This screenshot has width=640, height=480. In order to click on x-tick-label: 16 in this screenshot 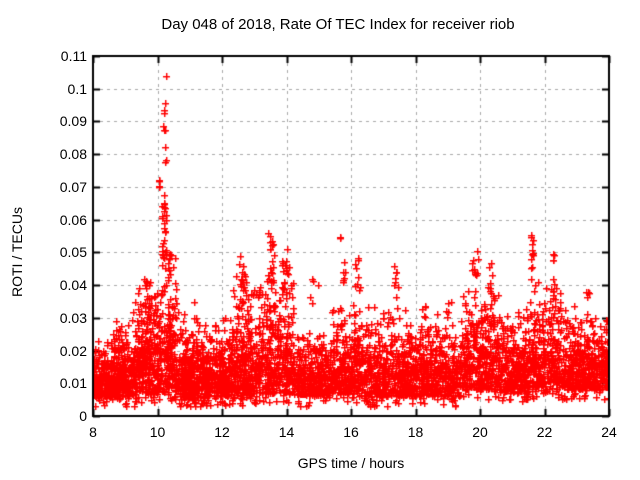, I will do `click(351, 432)`.